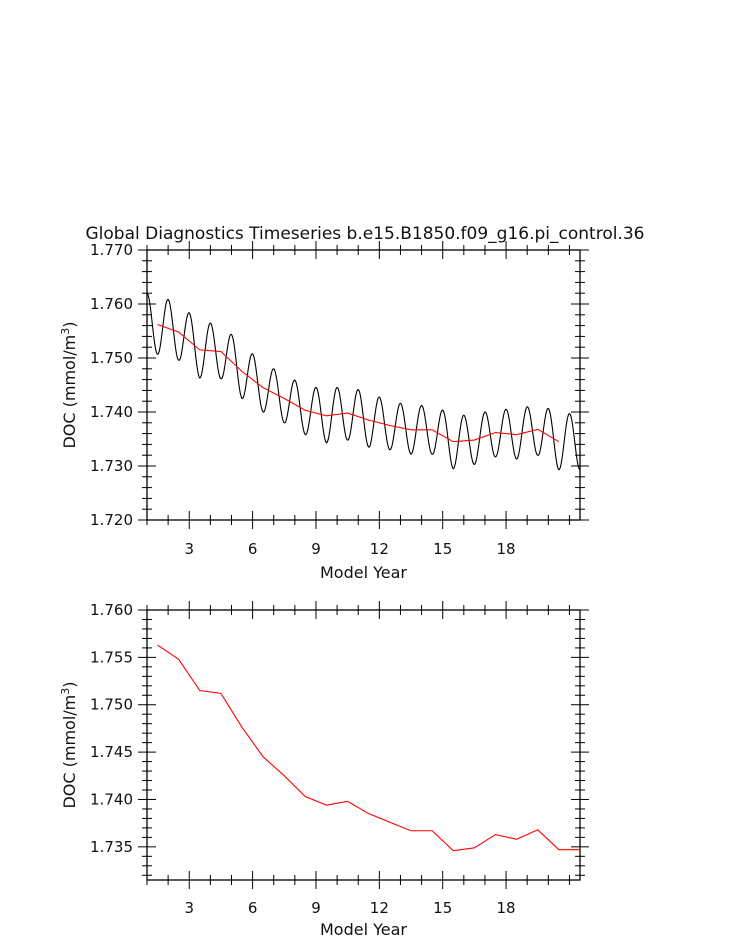  I want to click on series-line-monthly, so click(363, 381).